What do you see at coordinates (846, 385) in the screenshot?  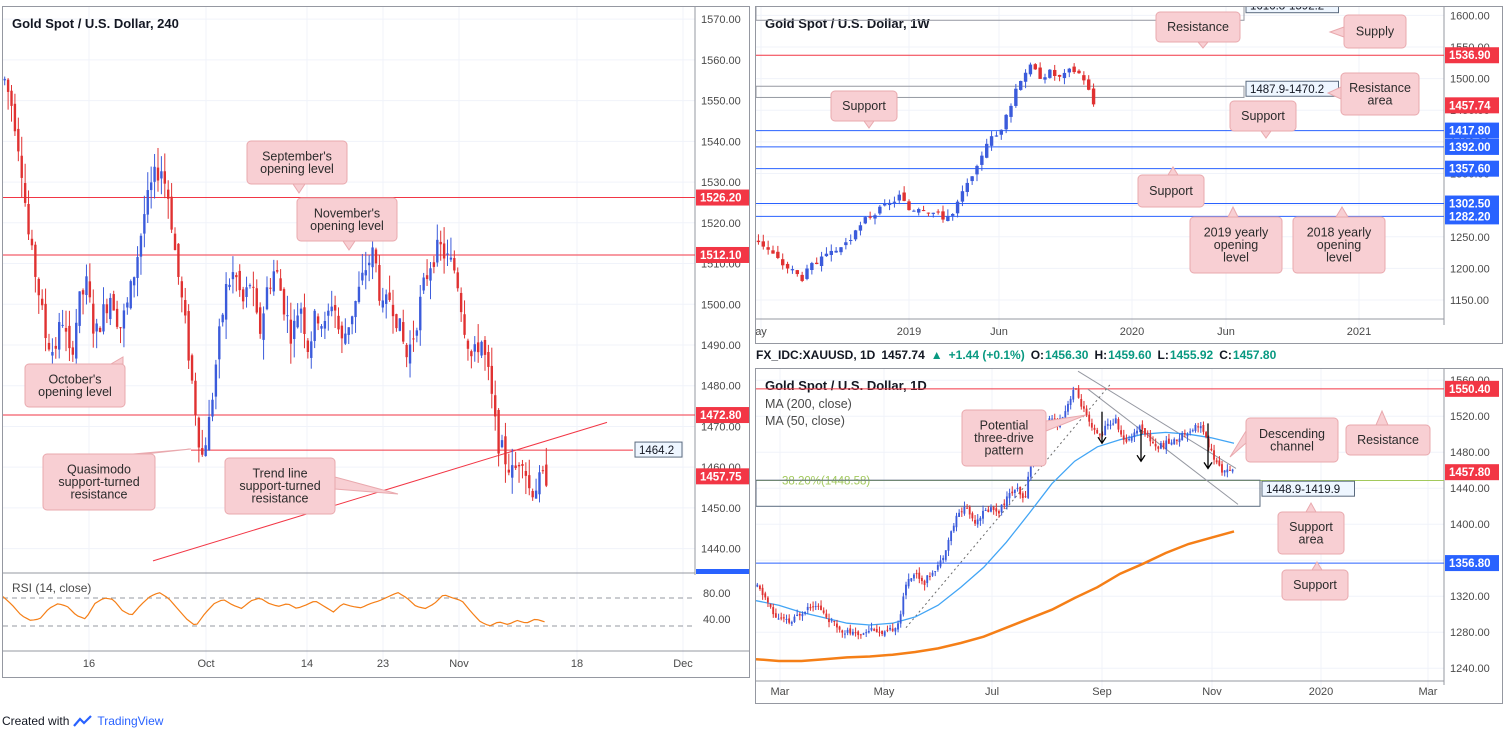 I see `daily-chart-title: Gold Spot / U.S. Dollar, 1D` at bounding box center [846, 385].